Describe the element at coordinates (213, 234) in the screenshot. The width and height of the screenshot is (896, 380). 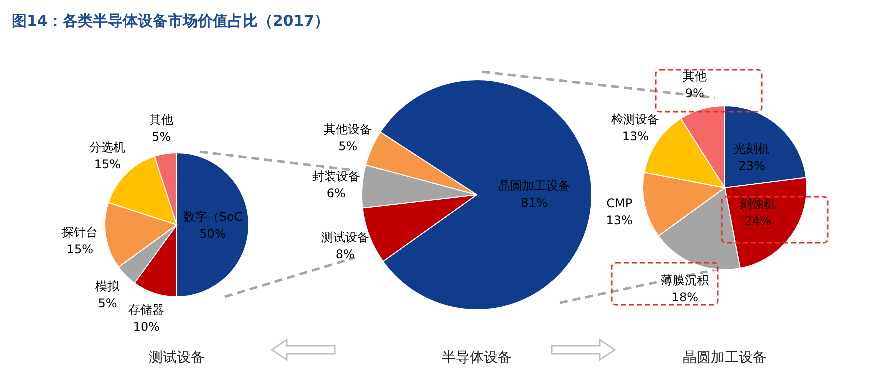
I see `data-label: 50%` at that location.